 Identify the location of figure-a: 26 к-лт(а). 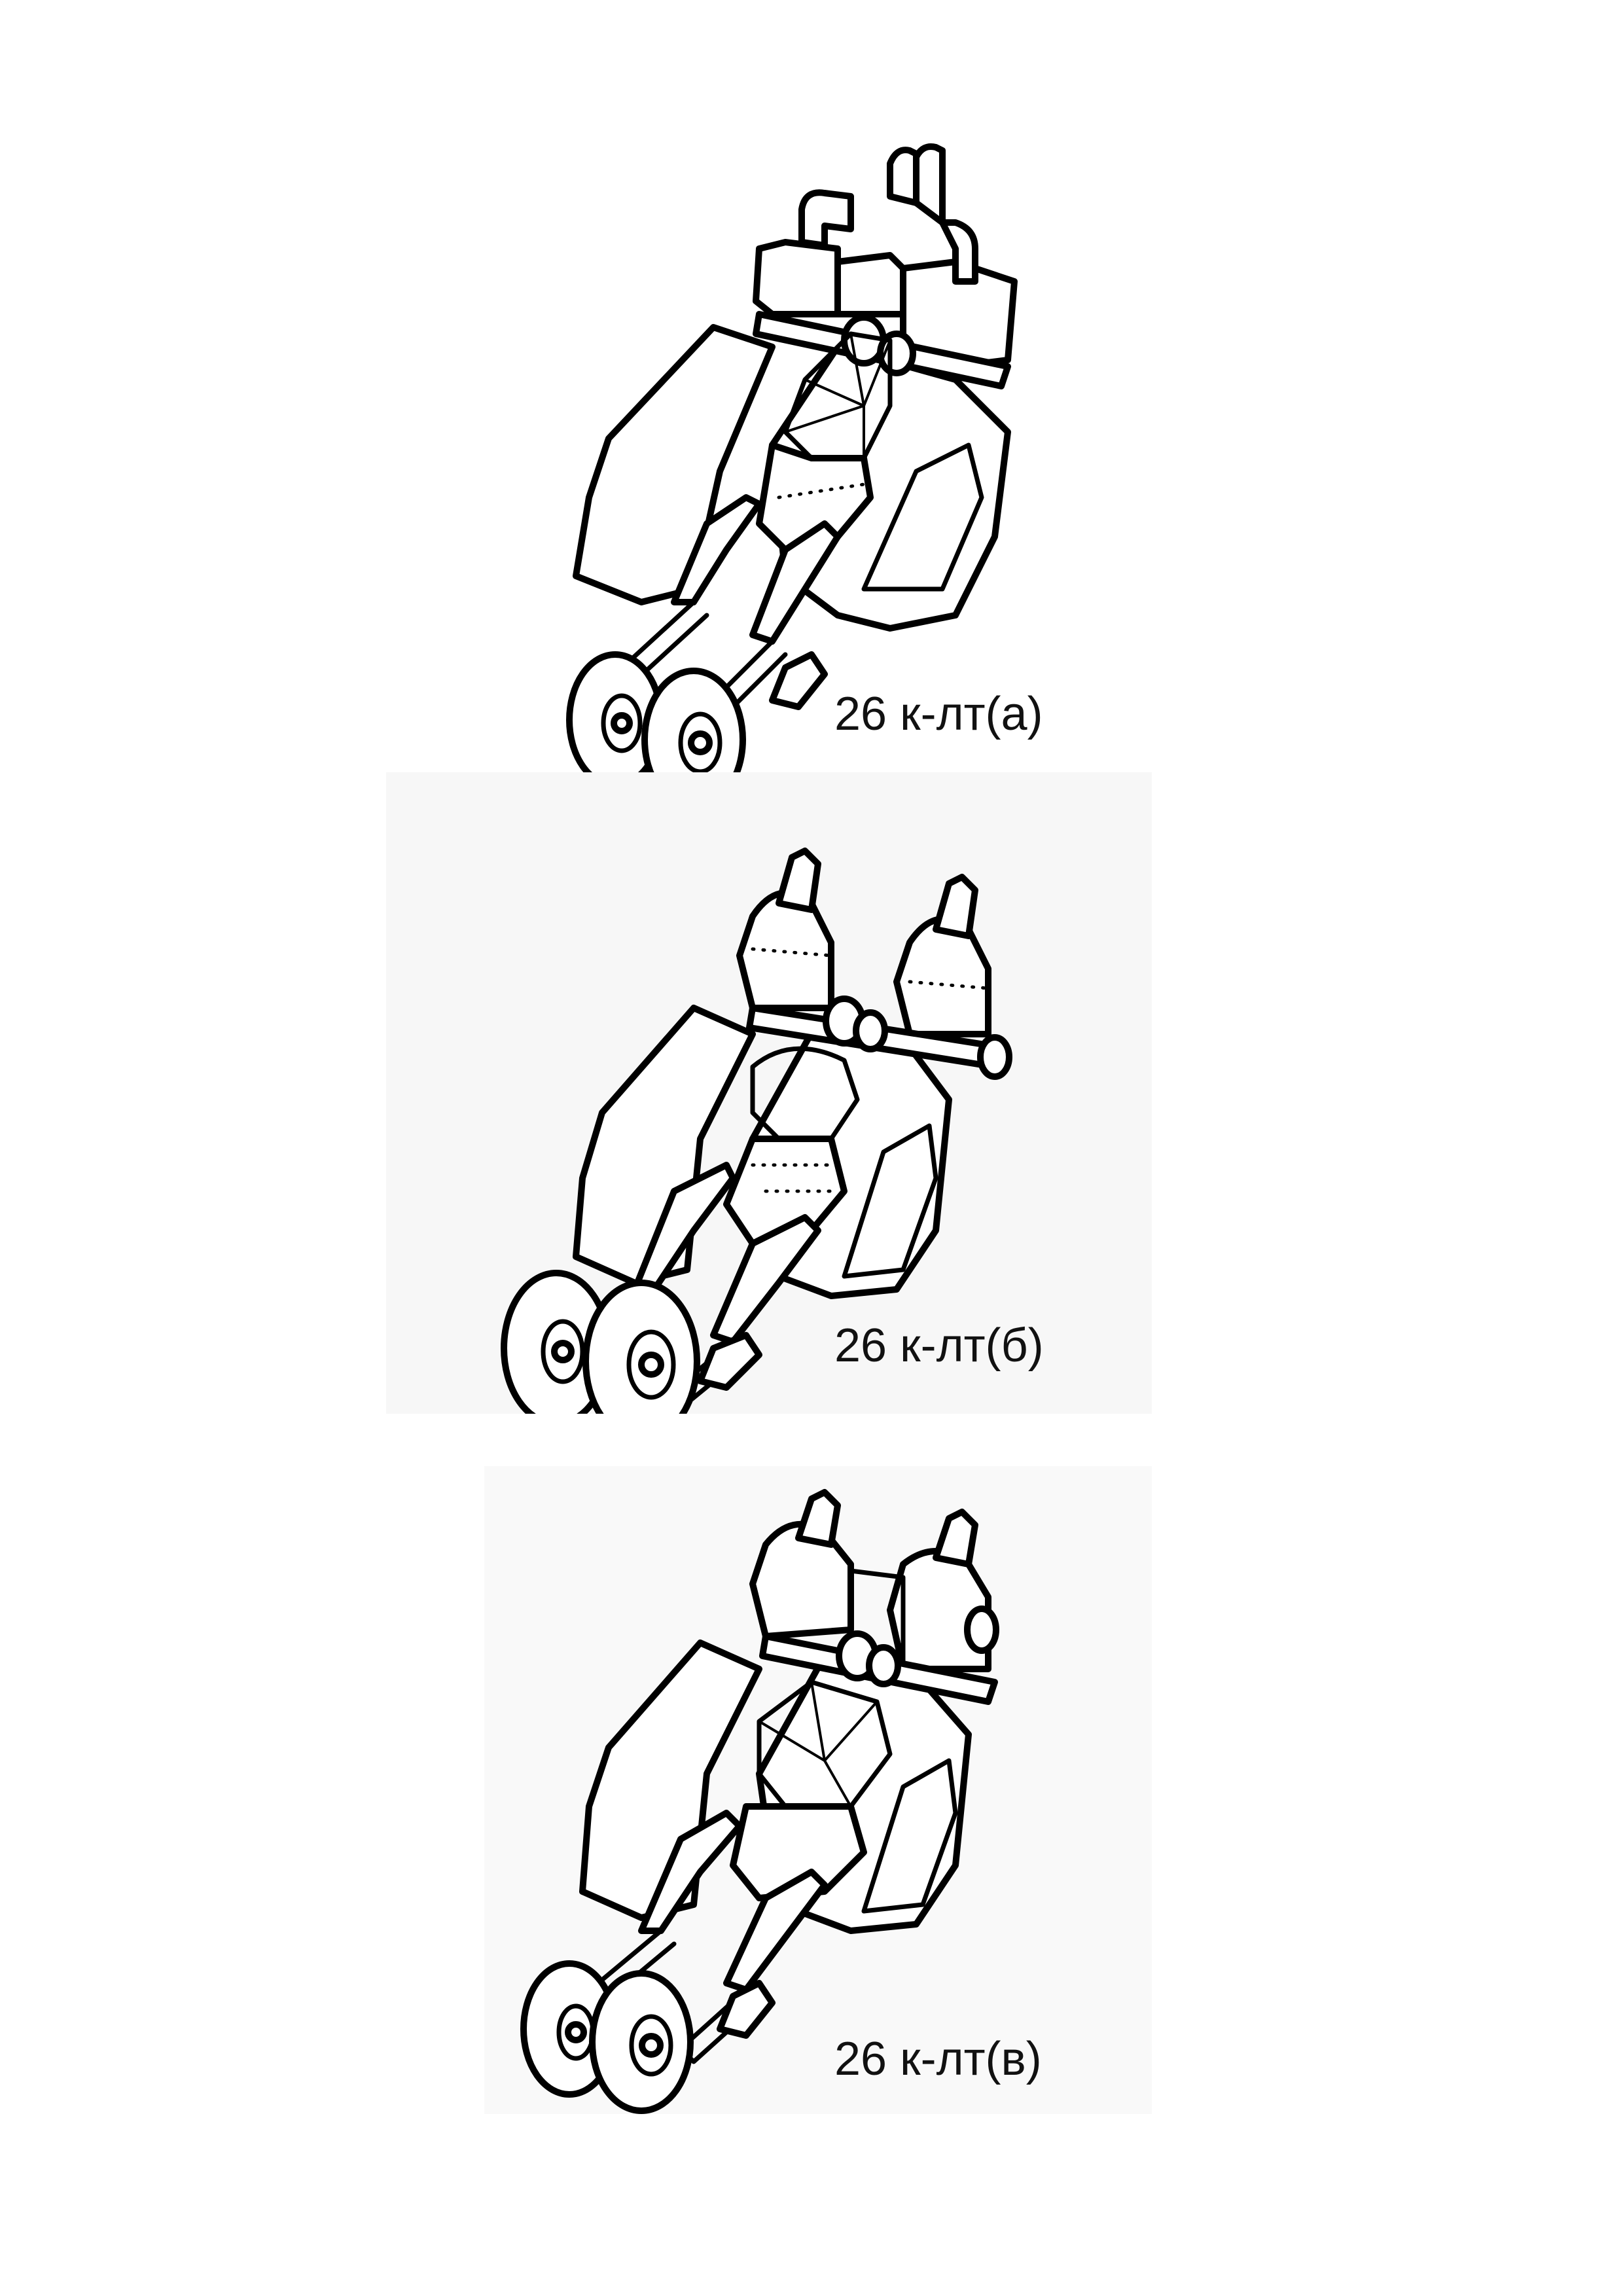
(825, 474).